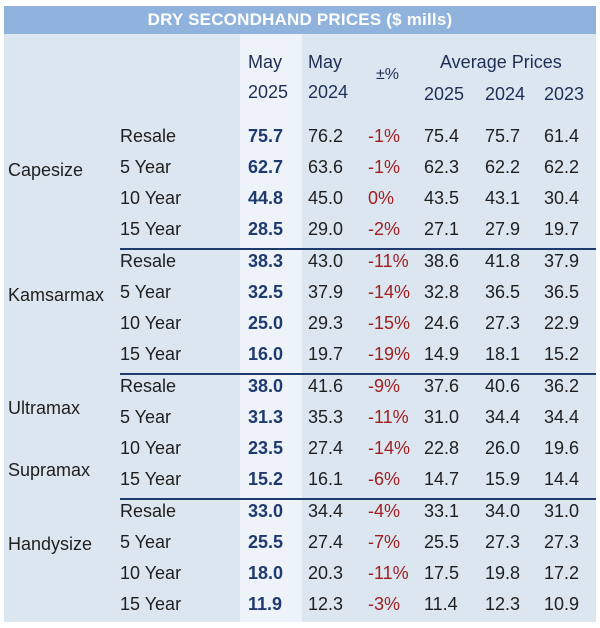 The width and height of the screenshot is (600, 628). I want to click on may-2025-cell: 15.2, so click(266, 479).